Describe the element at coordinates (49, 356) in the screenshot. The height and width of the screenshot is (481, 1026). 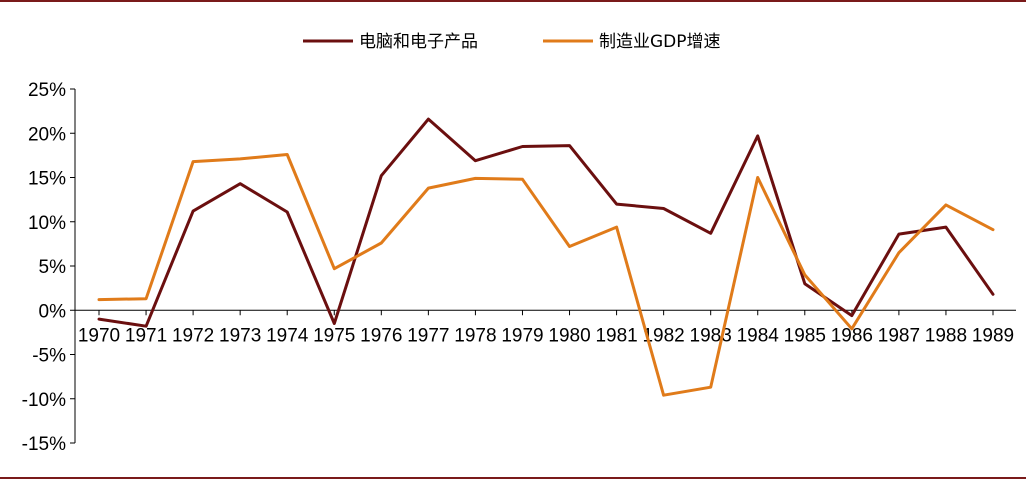
I see `y-tick-label: -5%` at that location.